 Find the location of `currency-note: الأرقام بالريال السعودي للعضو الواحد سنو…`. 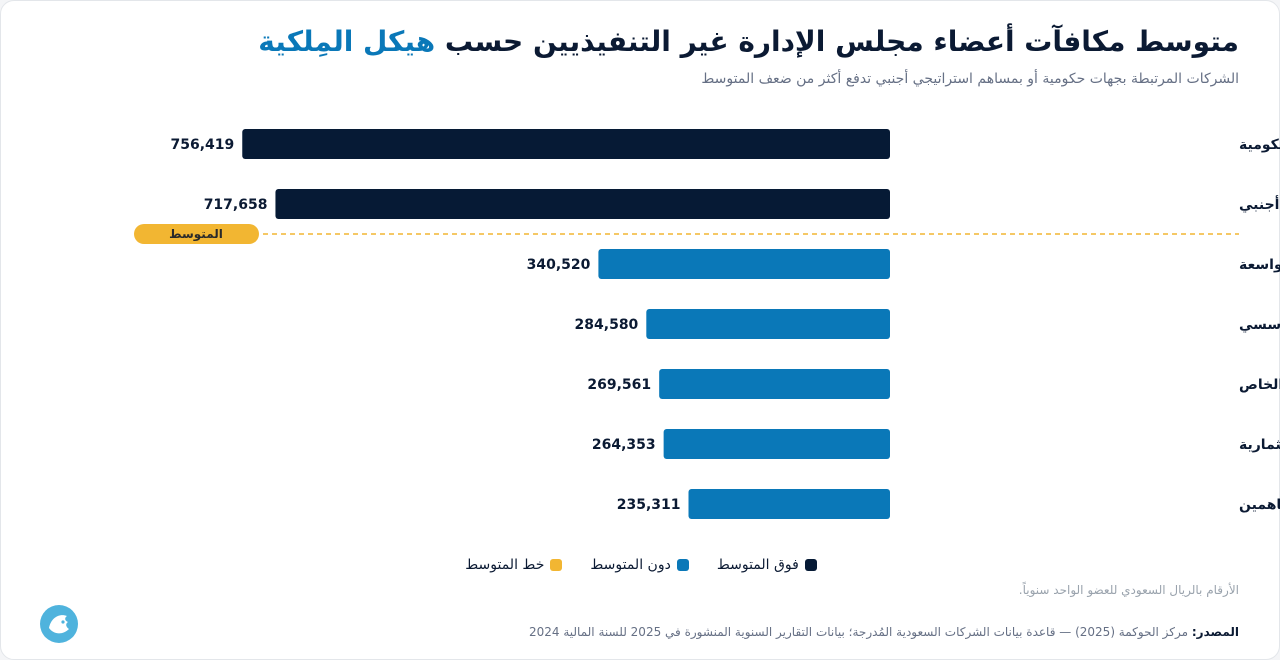

currency-note: الأرقام بالريال السعودي للعضو الواحد سنو… is located at coordinates (1128, 590).